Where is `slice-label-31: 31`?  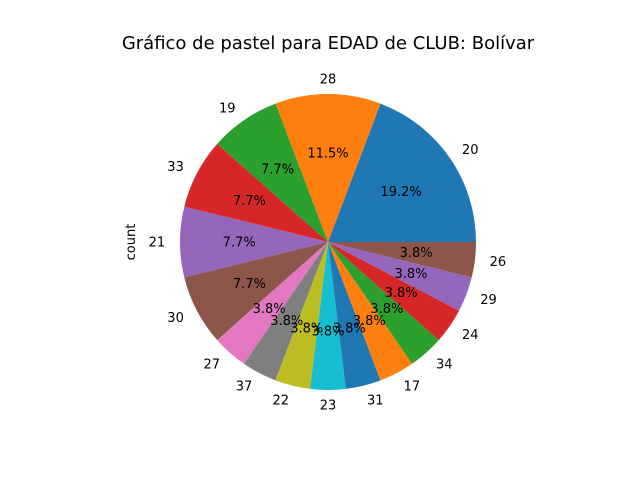 slice-label-31: 31 is located at coordinates (375, 401).